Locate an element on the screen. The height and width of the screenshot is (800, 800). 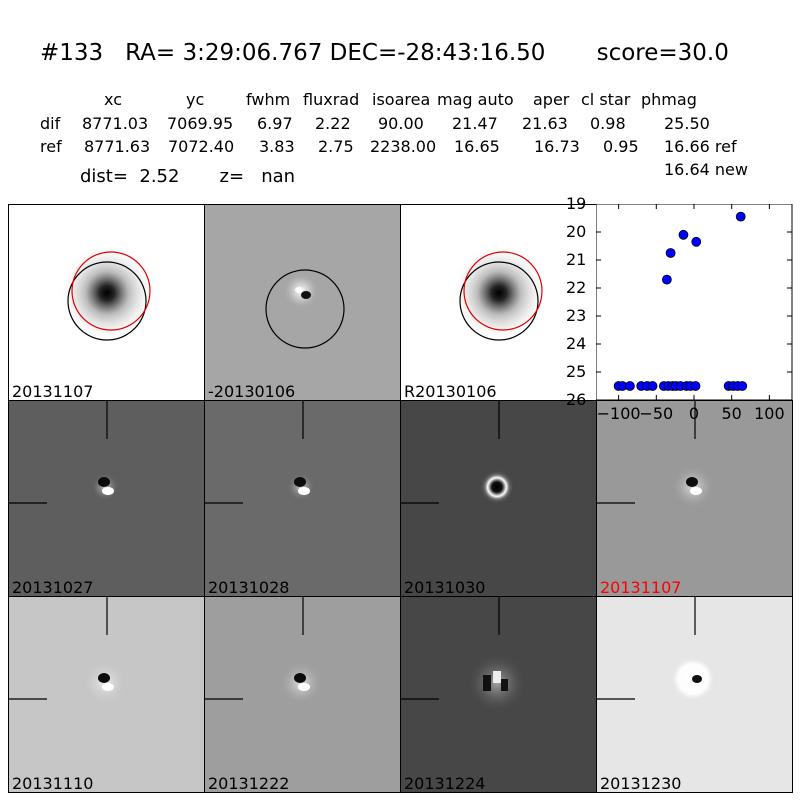
stamp-panel-ref: R20130106 is located at coordinates (498, 302).